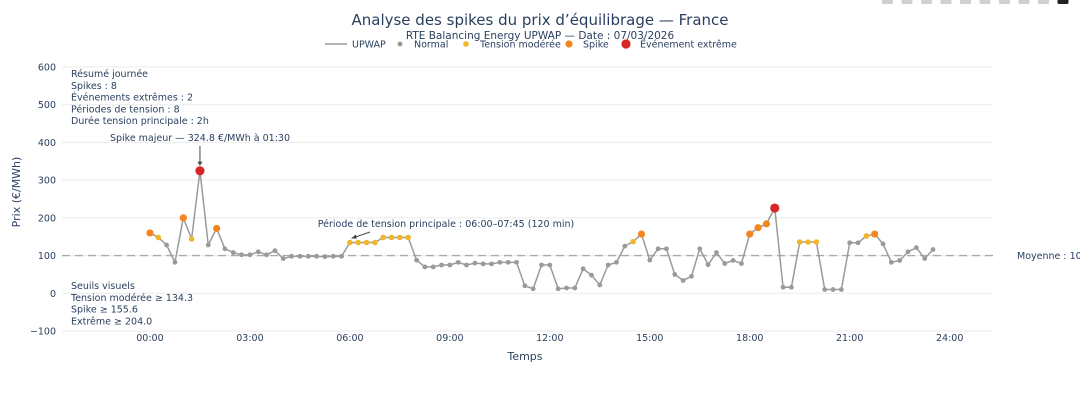 This screenshot has height=404, width=1080. Describe the element at coordinates (47, 256) in the screenshot. I see `y-tick-label: 100` at that location.